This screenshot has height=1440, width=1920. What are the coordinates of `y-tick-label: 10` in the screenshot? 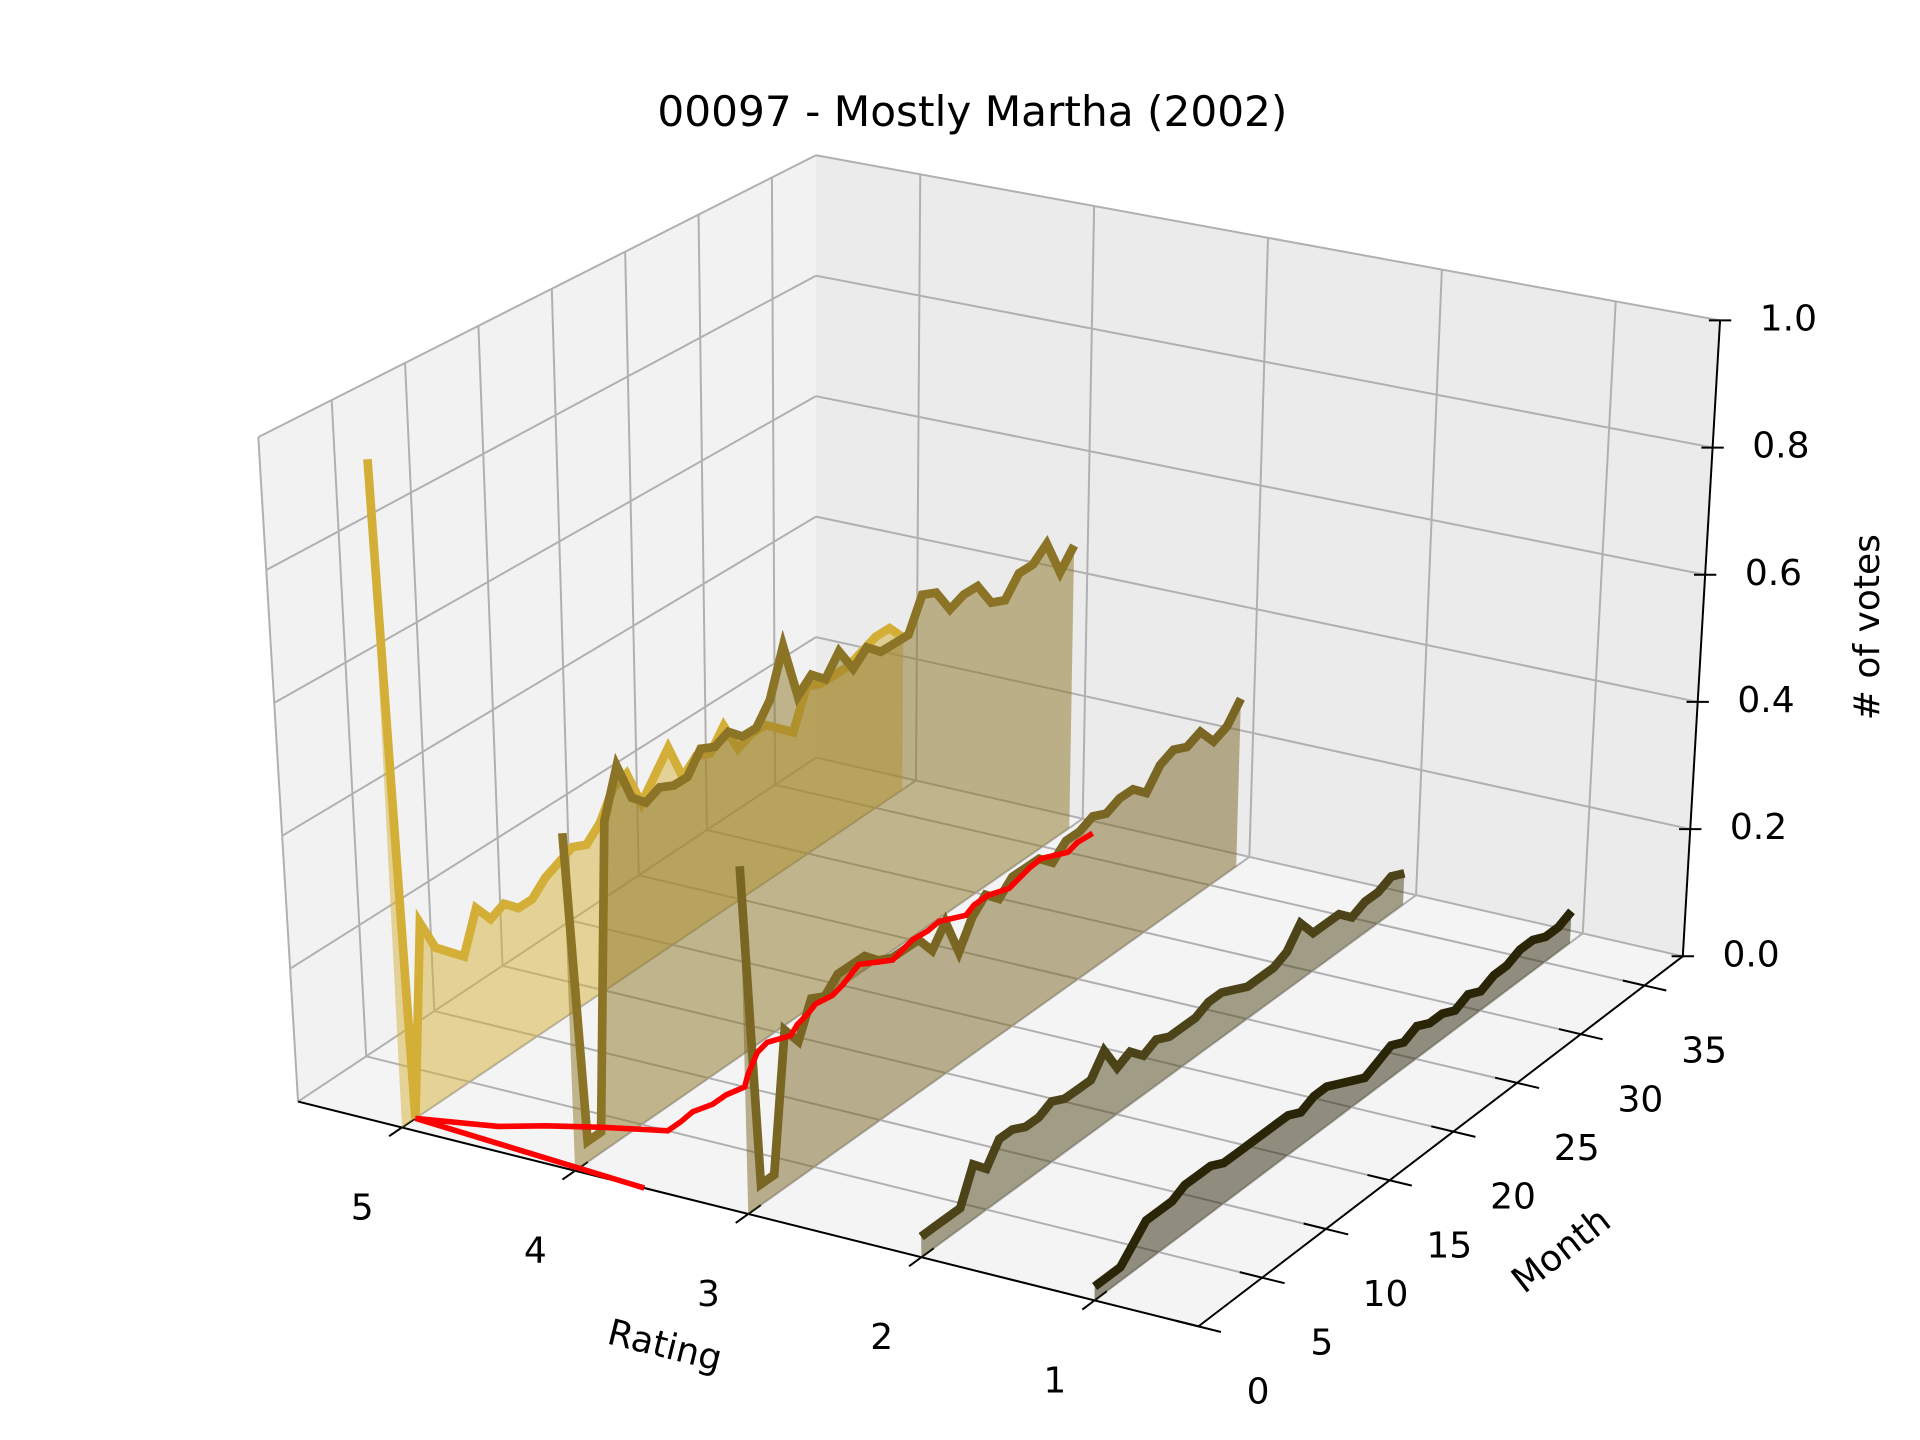 It's located at (1386, 1294).